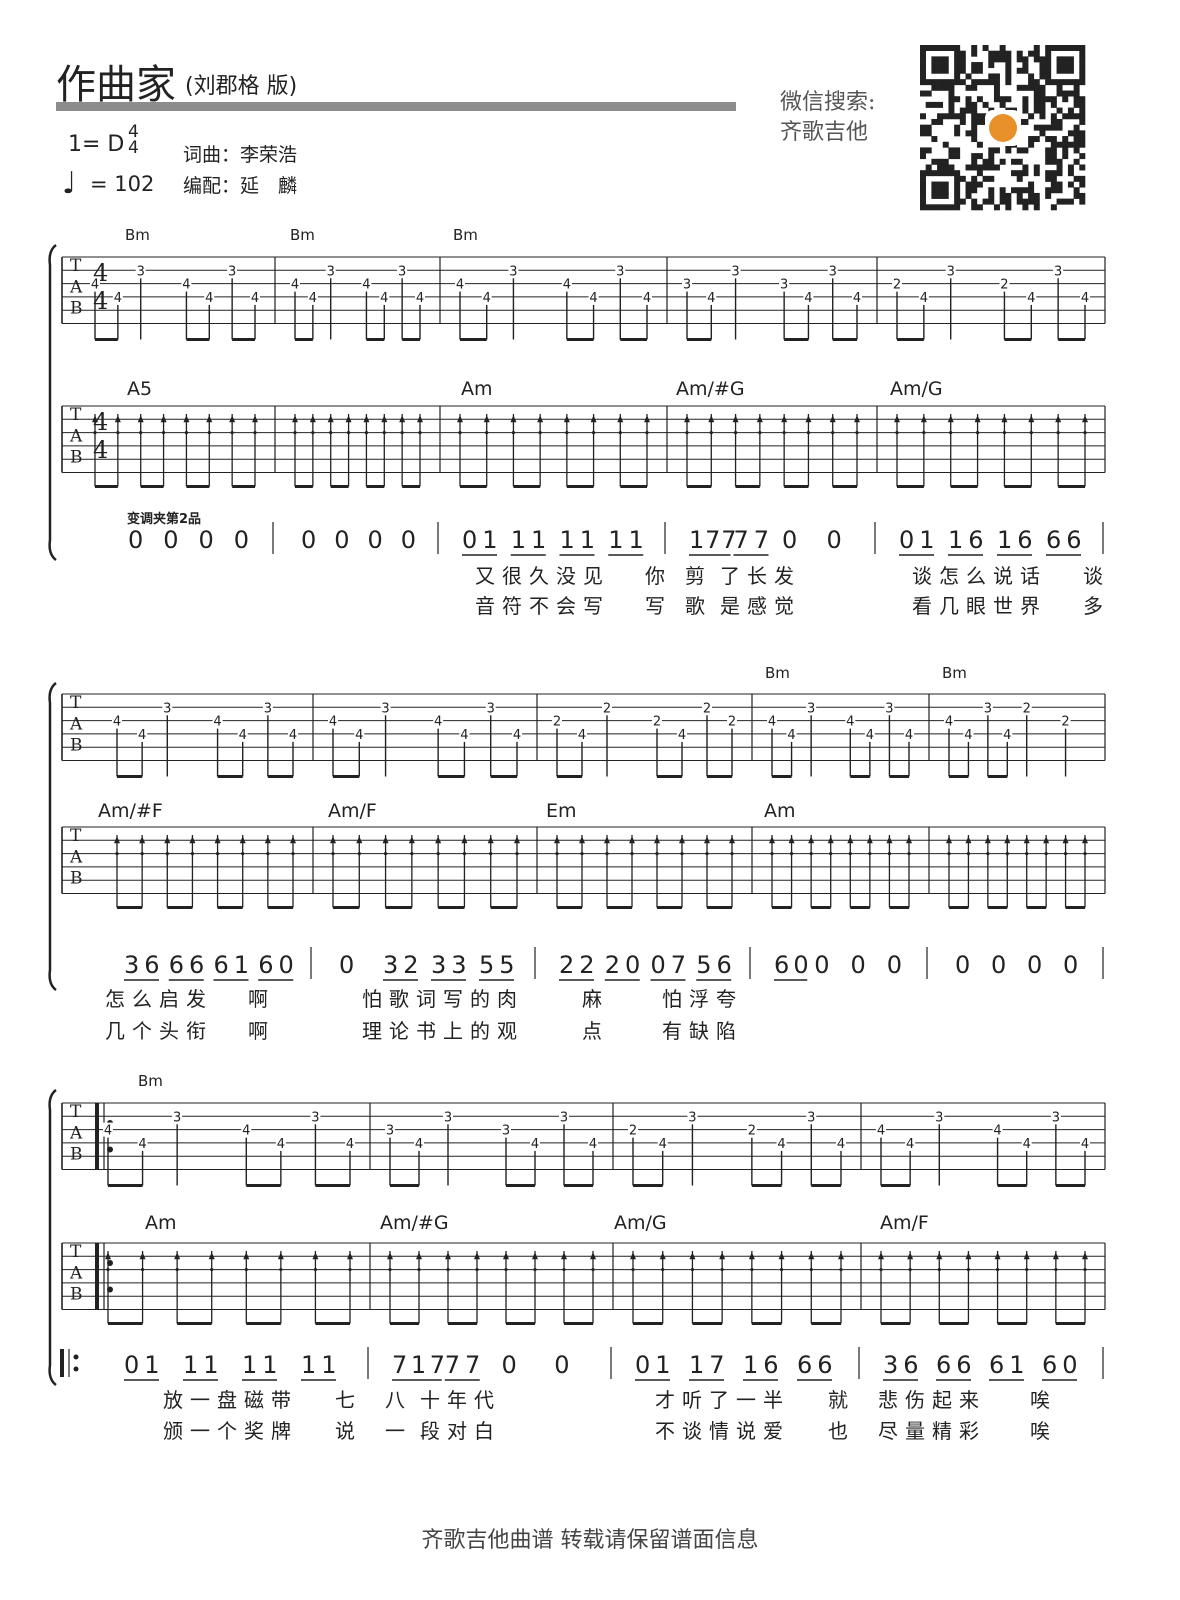 Image resolution: width=1180 pixels, height=1600 pixels. What do you see at coordinates (144, 965) in the screenshot?
I see `jianpu-note-group: 36` at bounding box center [144, 965].